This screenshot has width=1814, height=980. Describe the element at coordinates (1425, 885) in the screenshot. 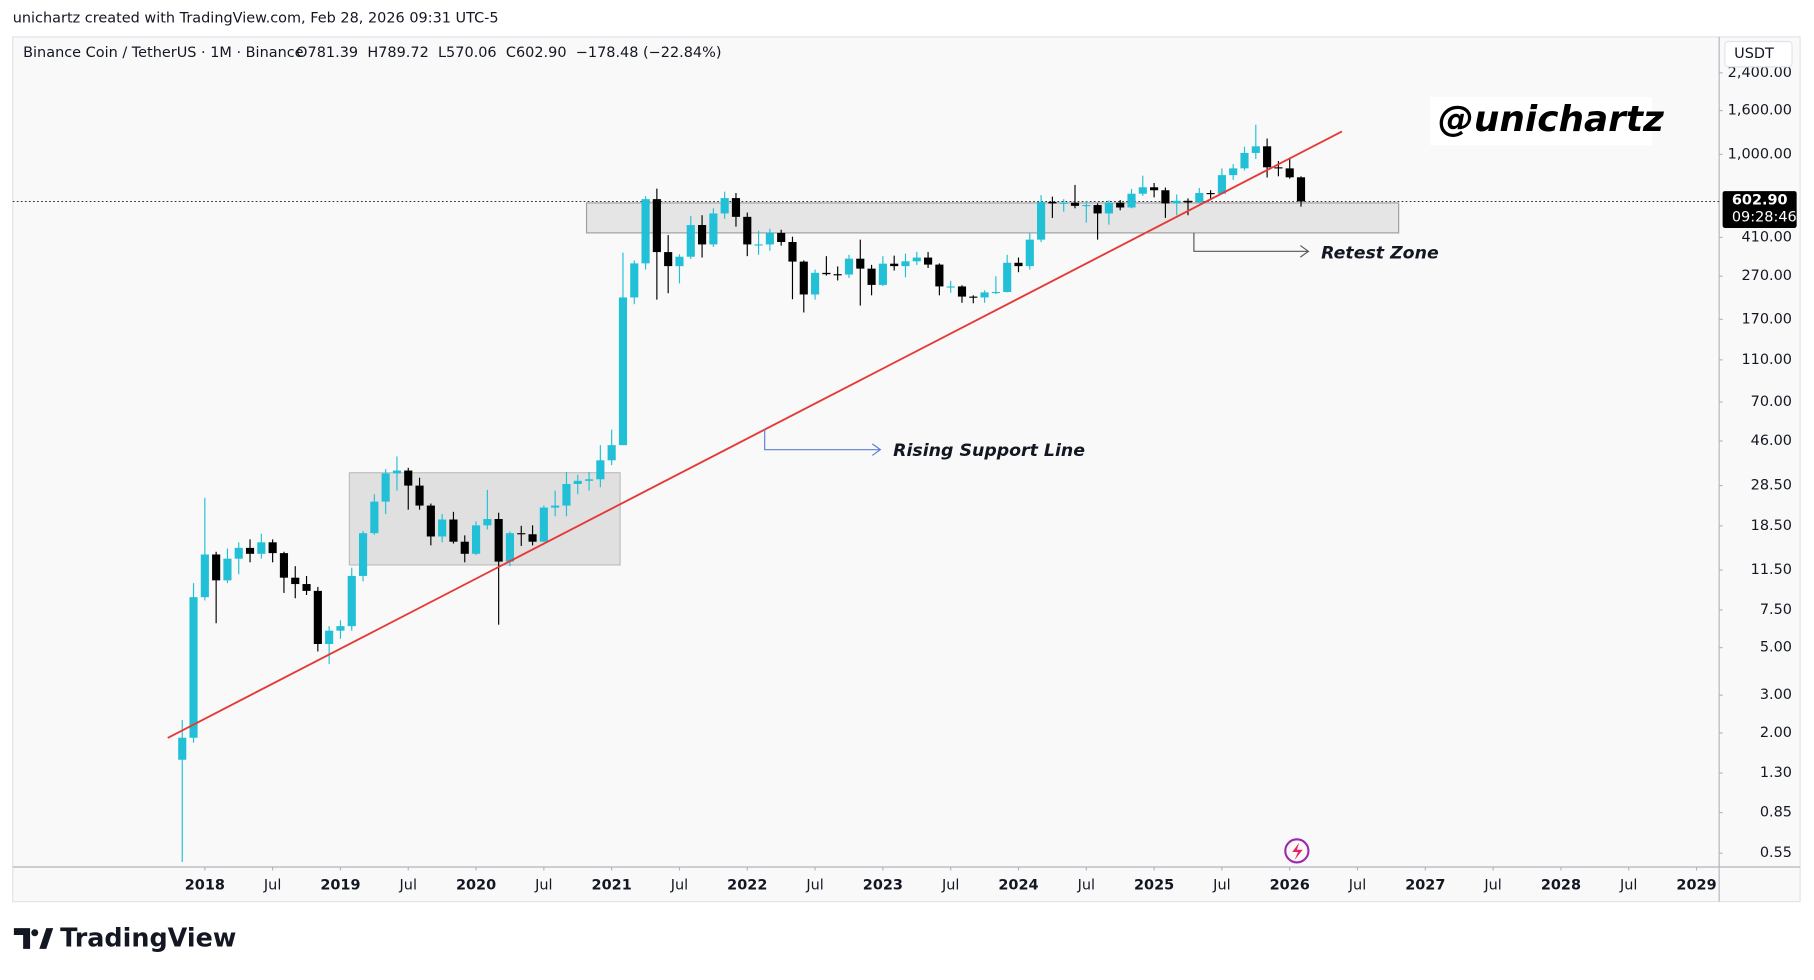

I see `x-tick-label: 2027` at that location.